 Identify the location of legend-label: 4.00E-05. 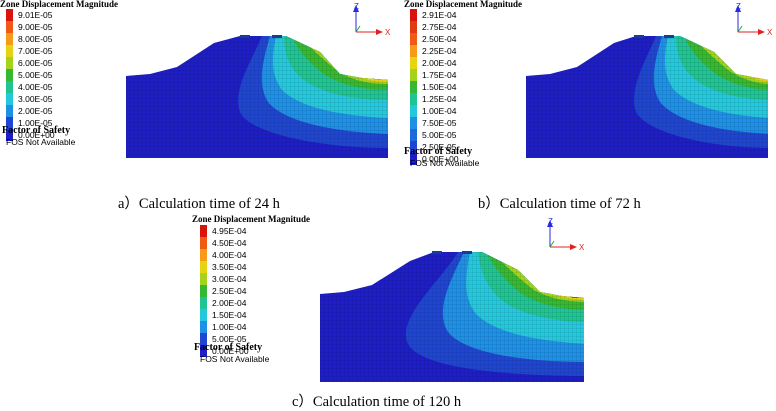
(35, 87).